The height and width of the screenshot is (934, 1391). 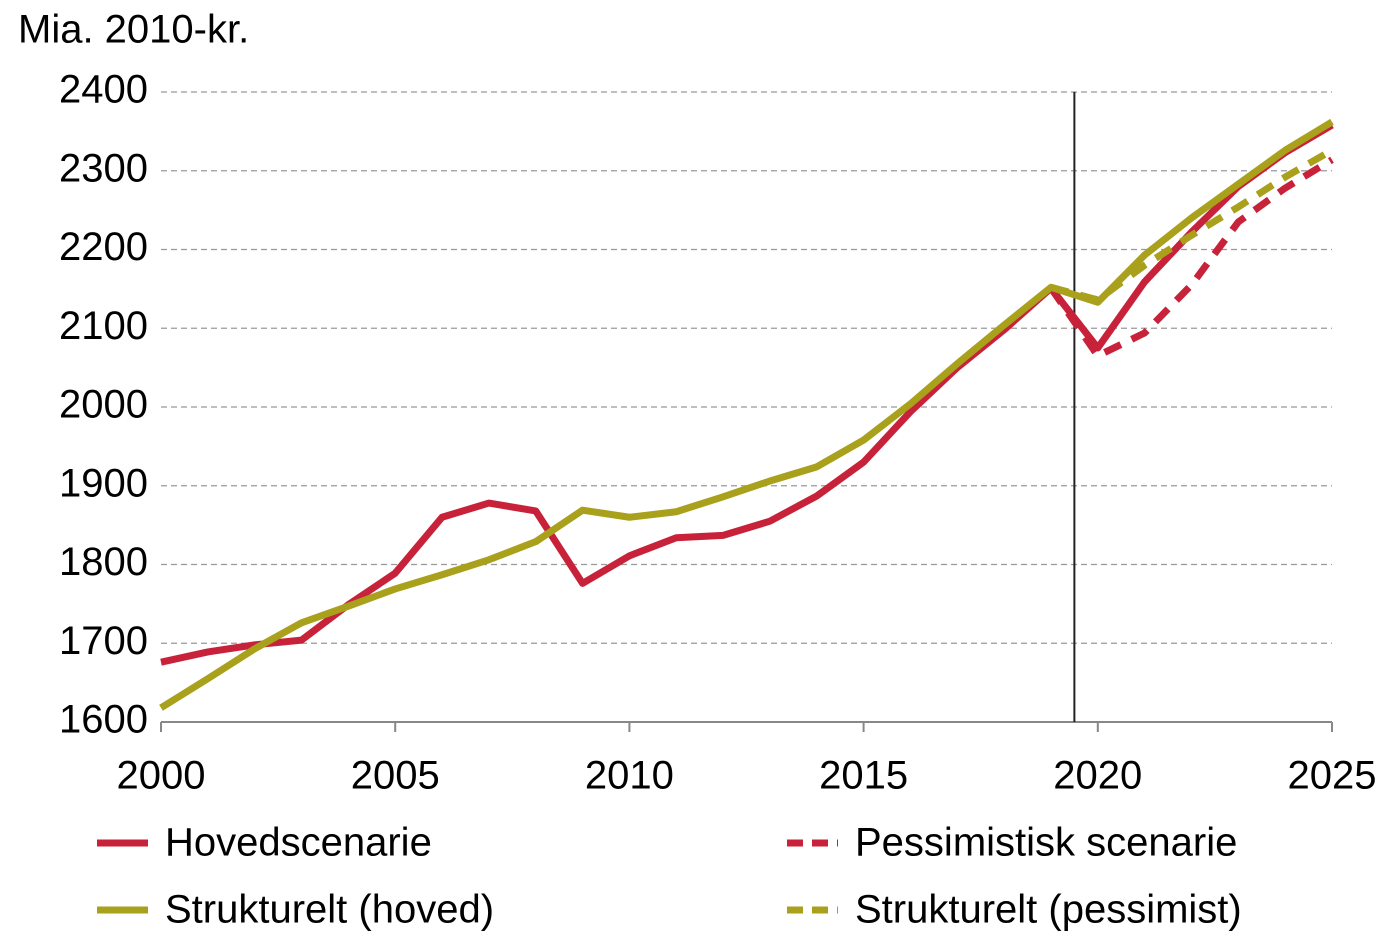 I want to click on x-tick-label: 2010, so click(x=629, y=776).